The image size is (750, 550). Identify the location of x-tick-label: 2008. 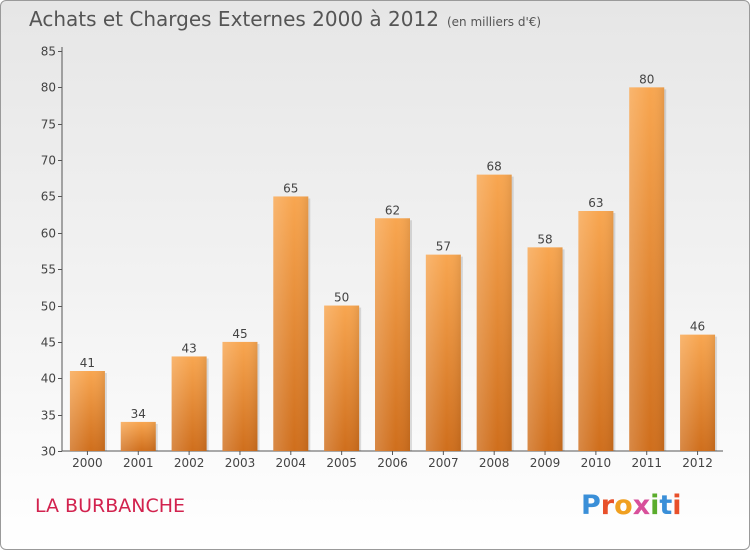
(494, 463).